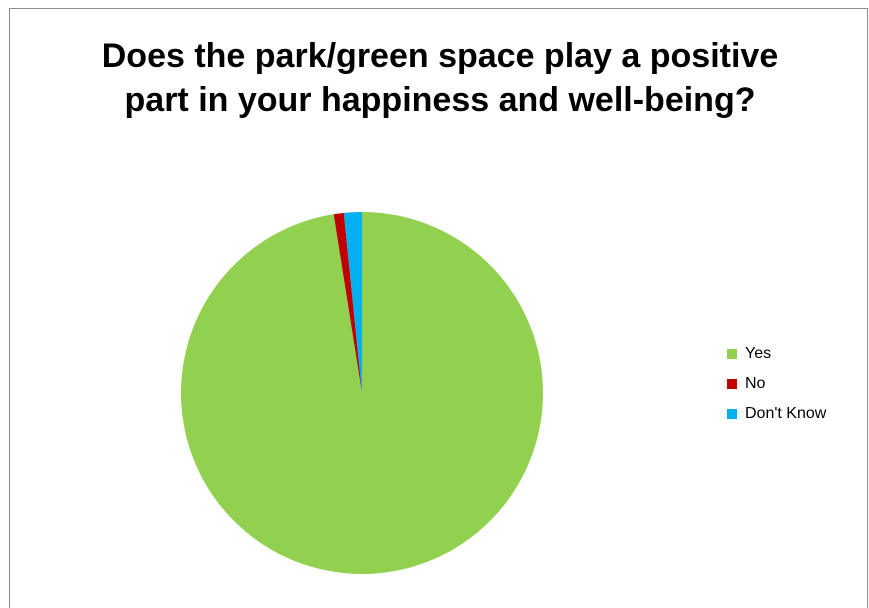 This screenshot has width=869, height=608. I want to click on legend-item-dont-know: Don't Know, so click(776, 414).